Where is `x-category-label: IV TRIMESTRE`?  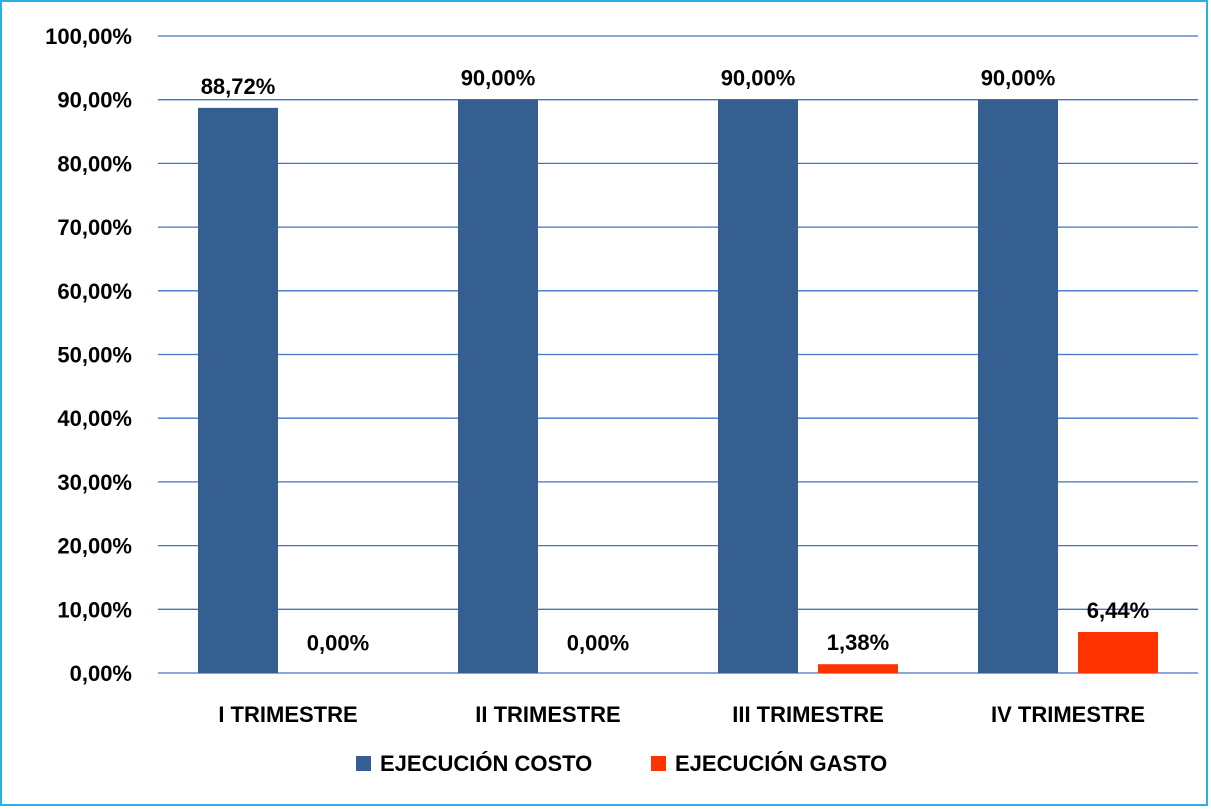 x-category-label: IV TRIMESTRE is located at coordinates (1068, 714).